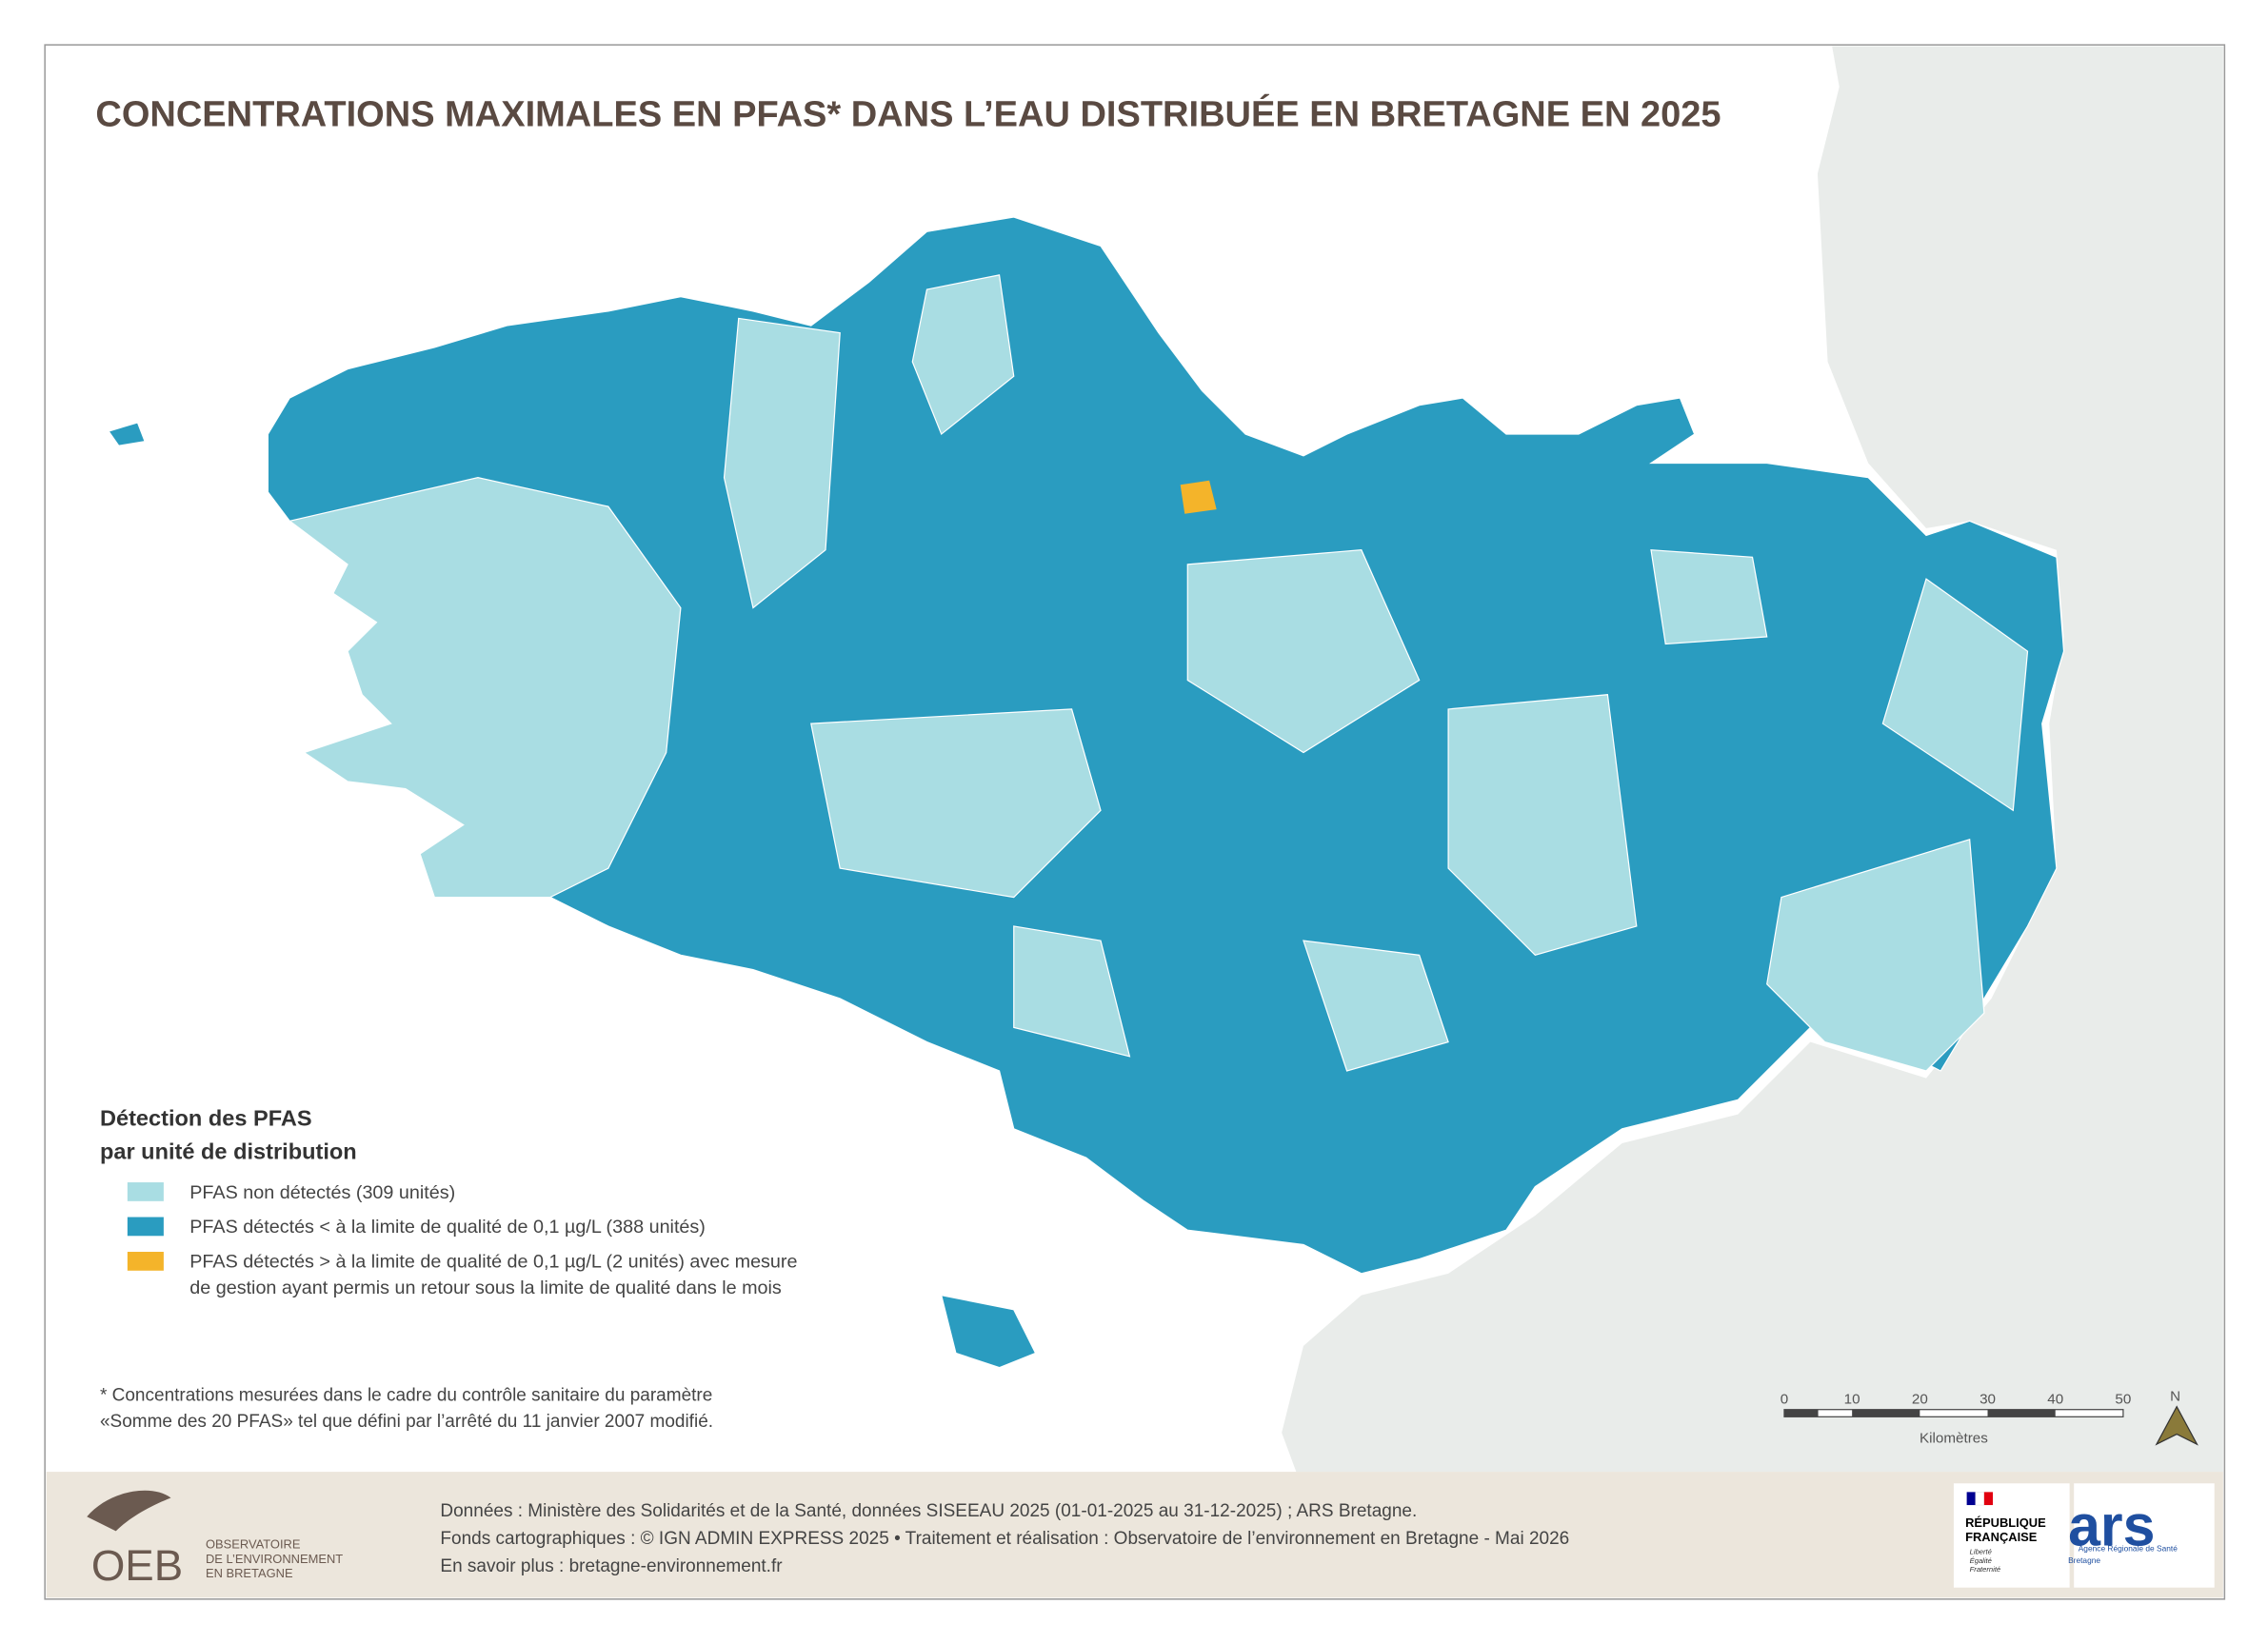 This screenshot has width=2268, height=1644. I want to click on republique-motto: Égalité, so click(1981, 1561).